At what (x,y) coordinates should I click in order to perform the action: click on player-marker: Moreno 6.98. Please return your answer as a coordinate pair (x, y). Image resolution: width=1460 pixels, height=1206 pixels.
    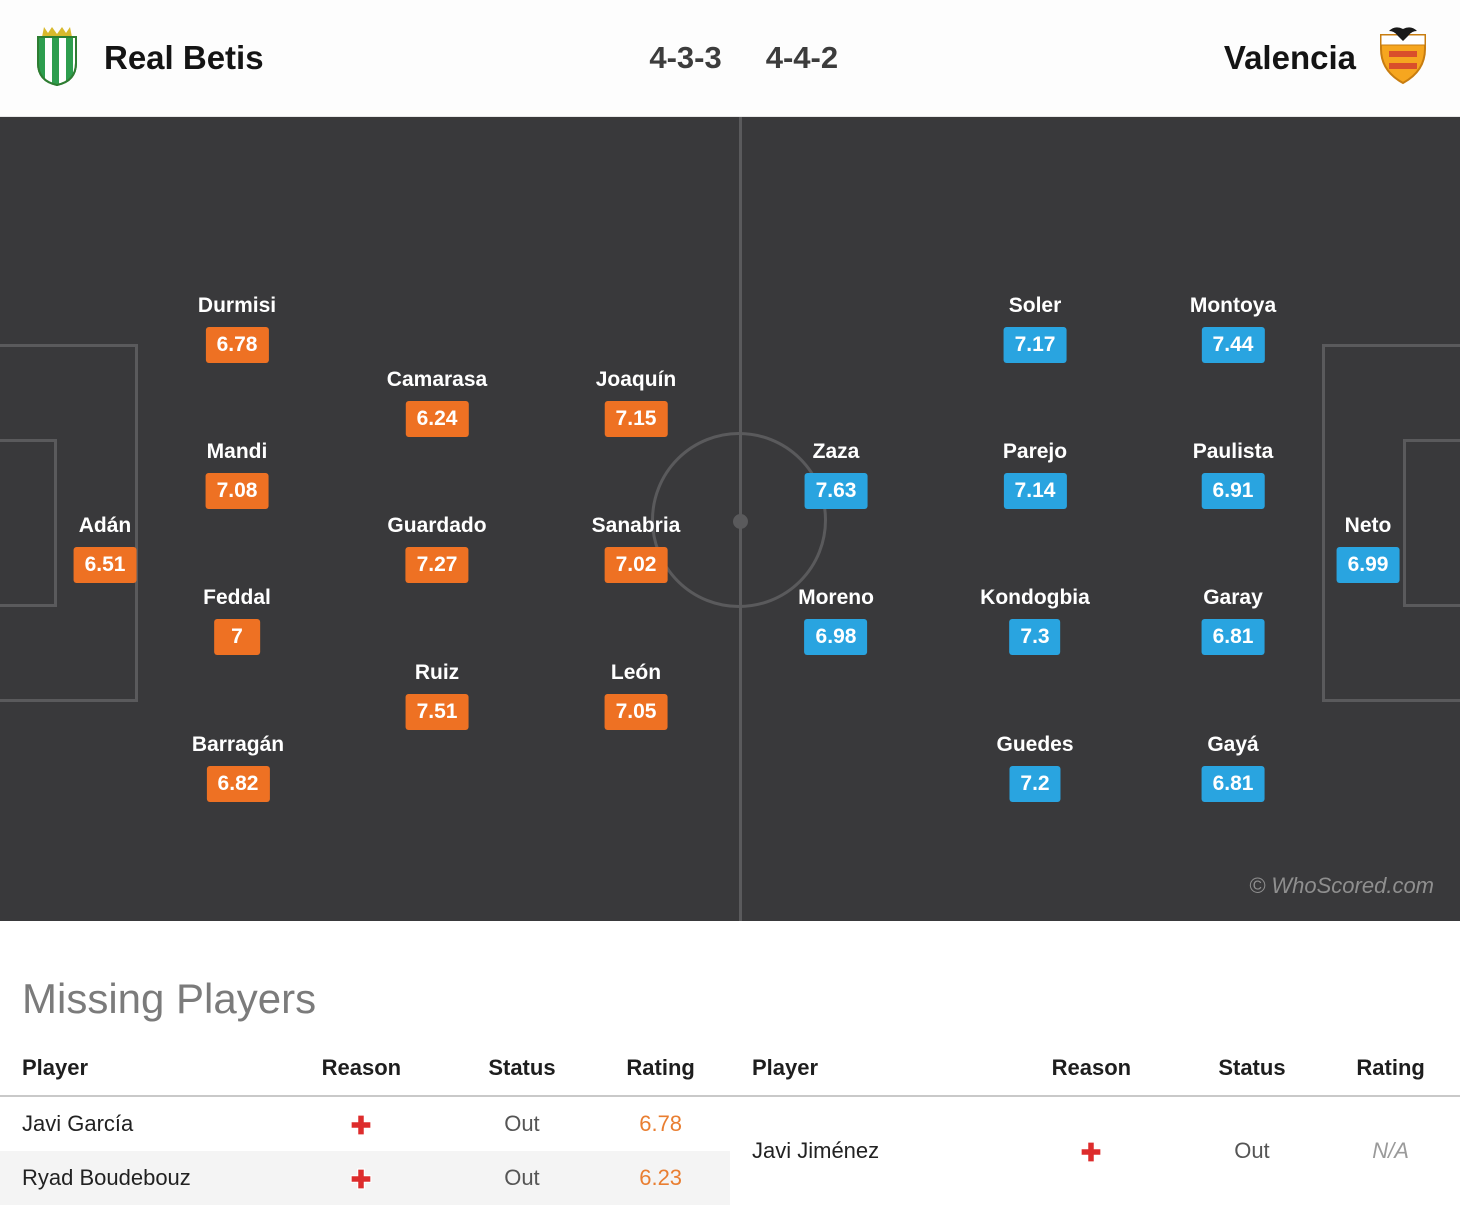
    Looking at the image, I should click on (836, 620).